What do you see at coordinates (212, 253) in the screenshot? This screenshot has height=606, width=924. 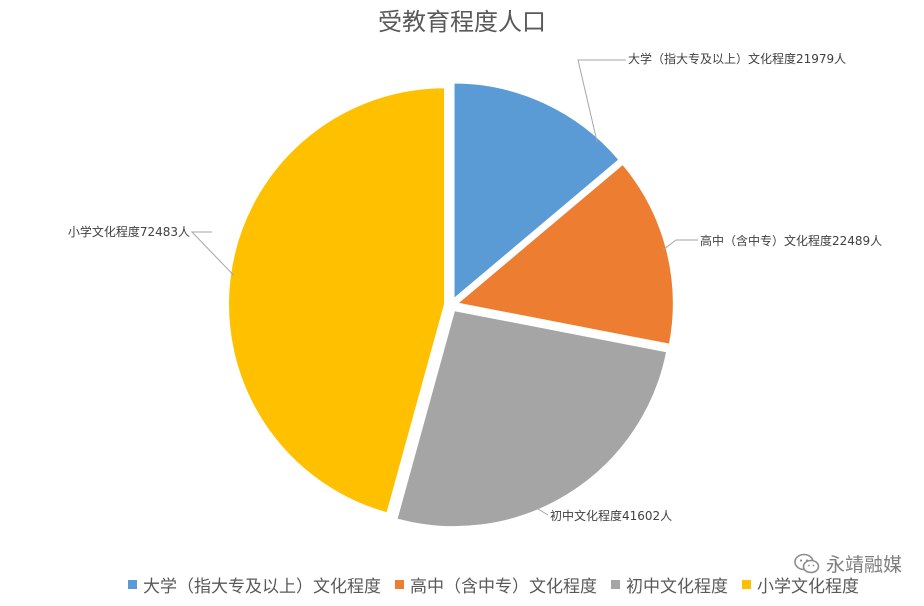 I see `leader-line-primary` at bounding box center [212, 253].